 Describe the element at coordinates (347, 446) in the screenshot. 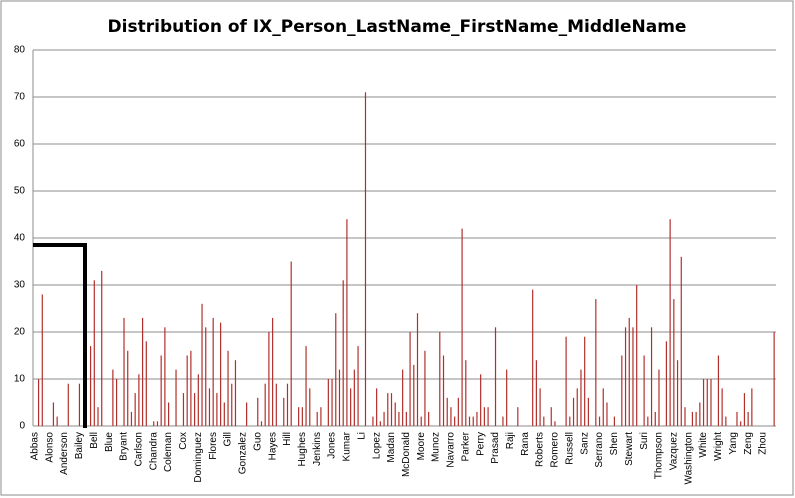

I see `x-tick-label: Kumar` at that location.